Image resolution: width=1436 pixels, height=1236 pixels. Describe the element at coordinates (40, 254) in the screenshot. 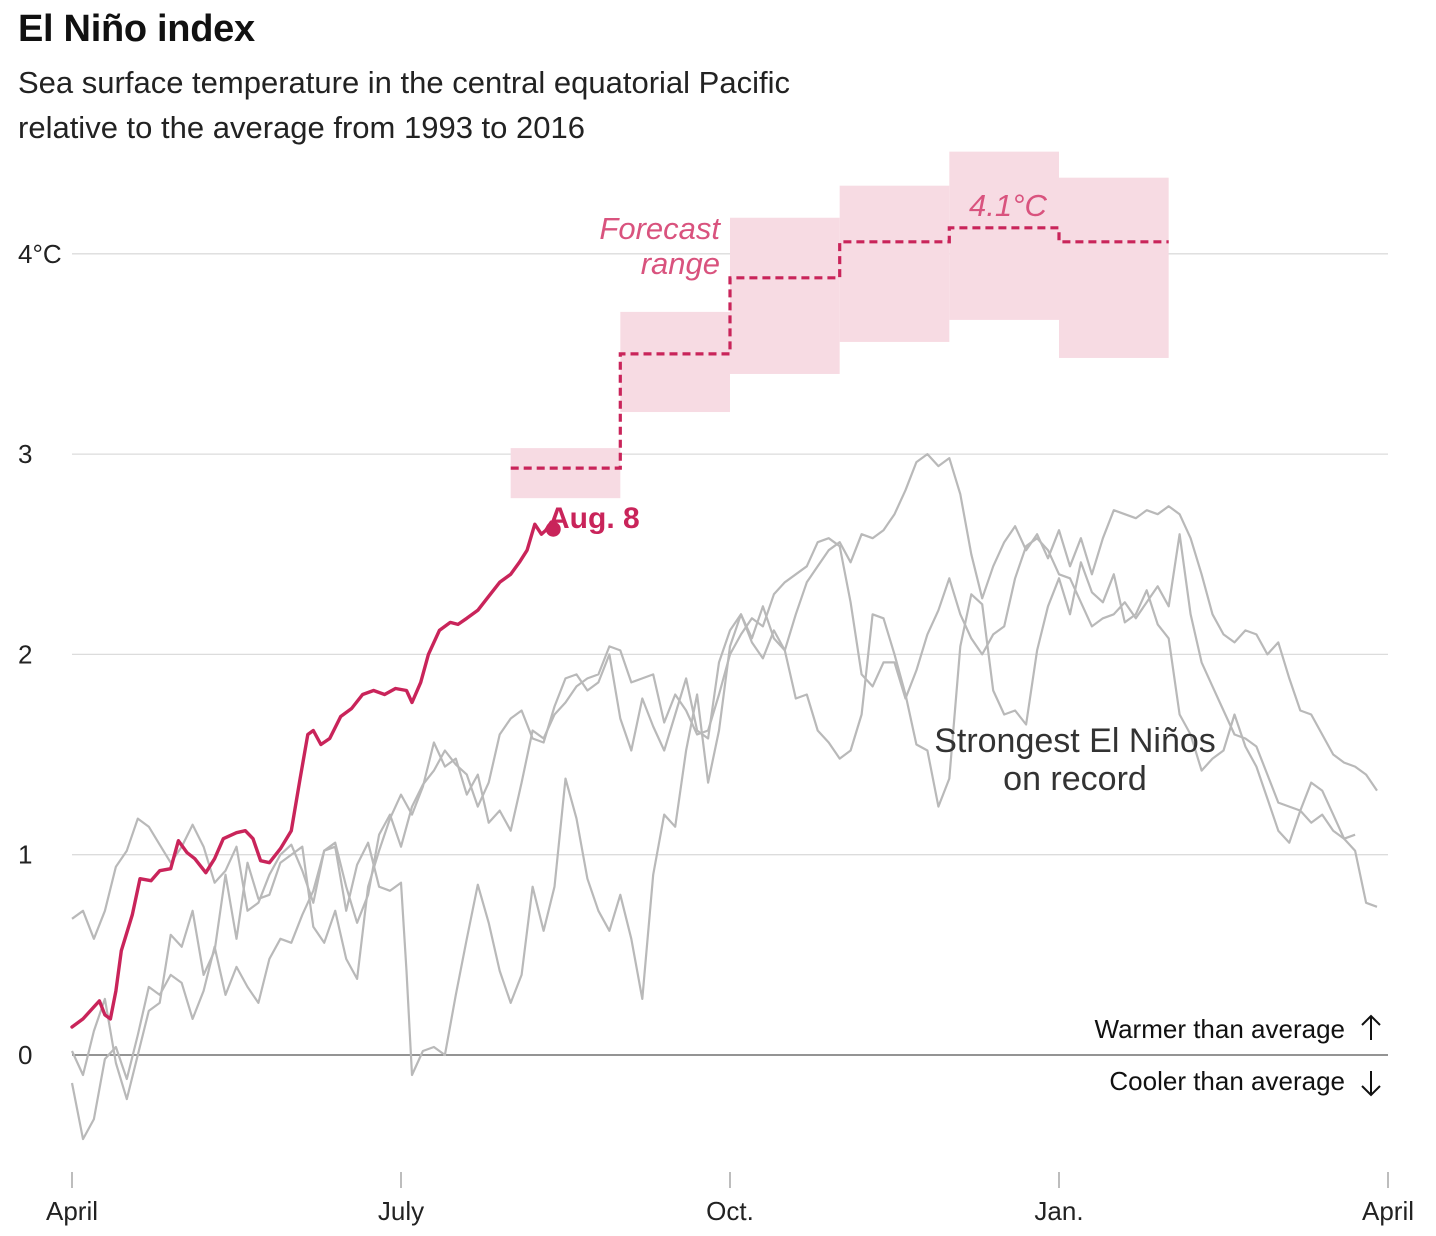

I see `y-tick-label: 4°C` at that location.